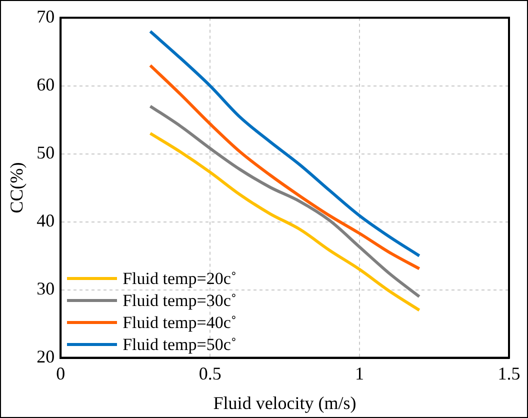 The width and height of the screenshot is (528, 418). Describe the element at coordinates (284, 402) in the screenshot. I see `x-axis-title: Fluid velocity (m/s)` at that location.